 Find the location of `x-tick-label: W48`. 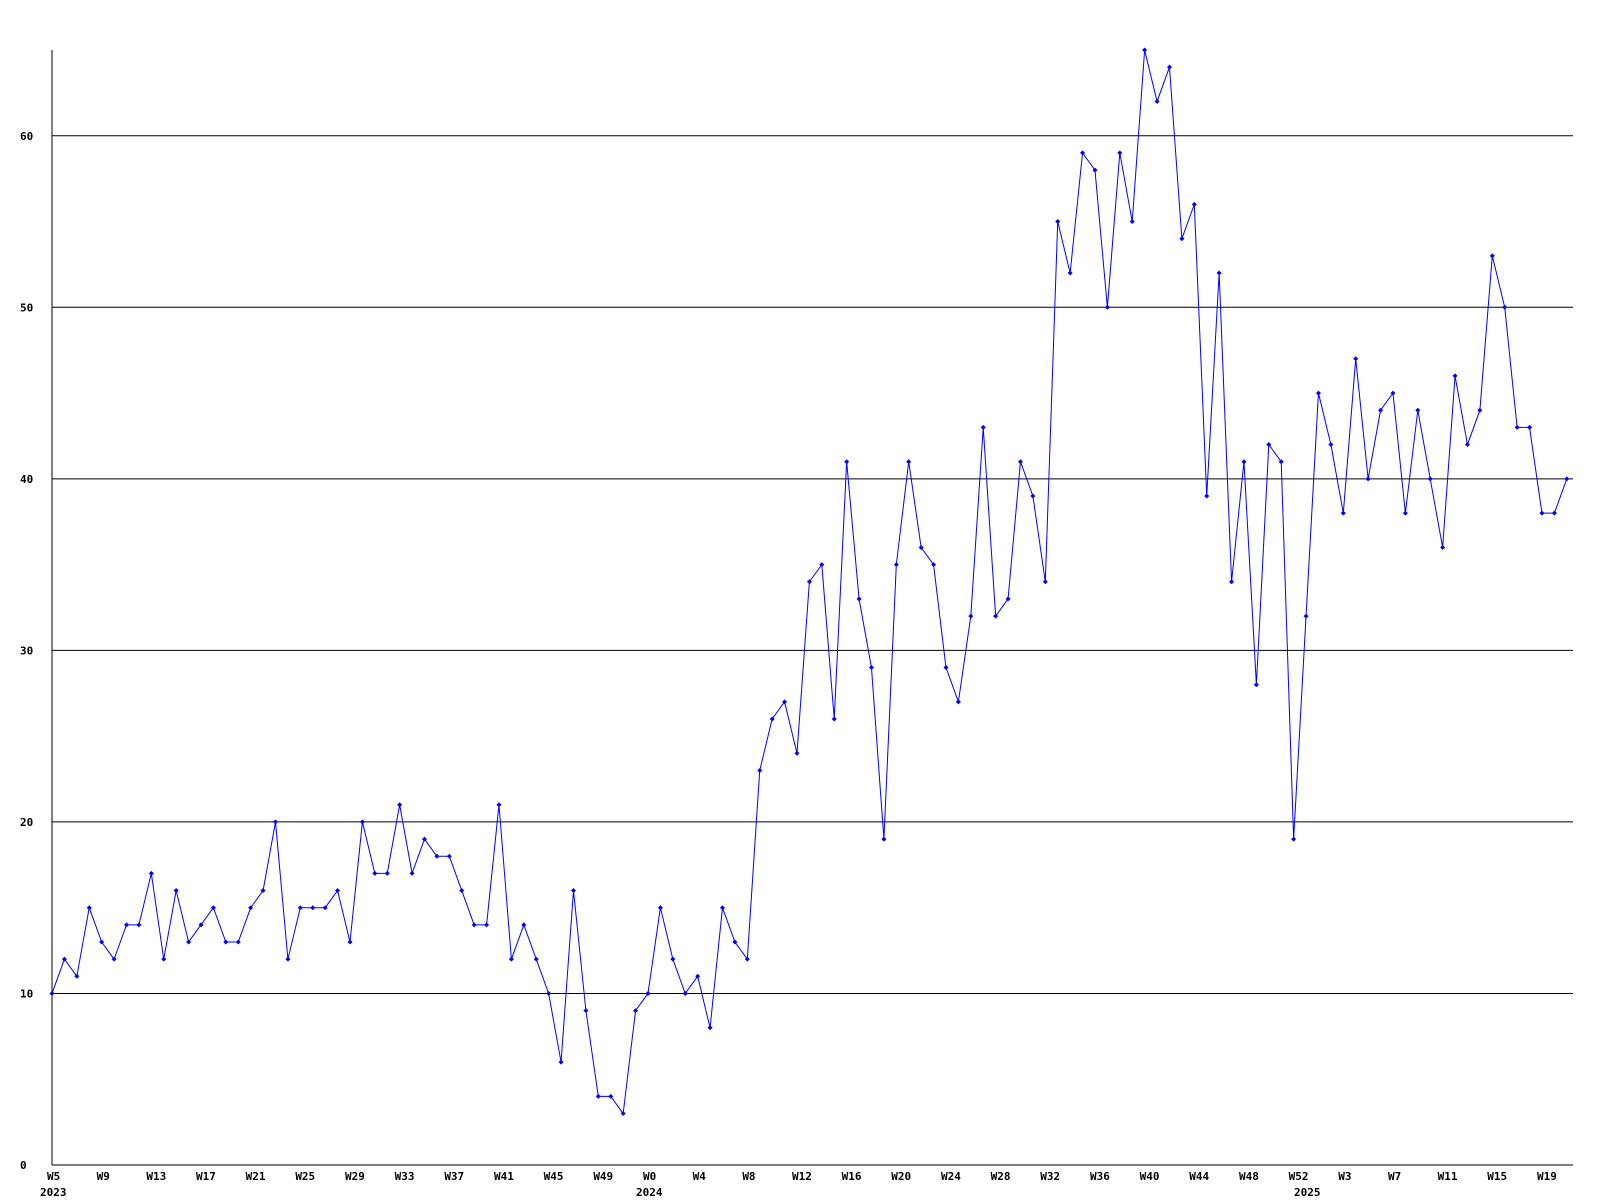

x-tick-label: W48 is located at coordinates (1249, 1176).